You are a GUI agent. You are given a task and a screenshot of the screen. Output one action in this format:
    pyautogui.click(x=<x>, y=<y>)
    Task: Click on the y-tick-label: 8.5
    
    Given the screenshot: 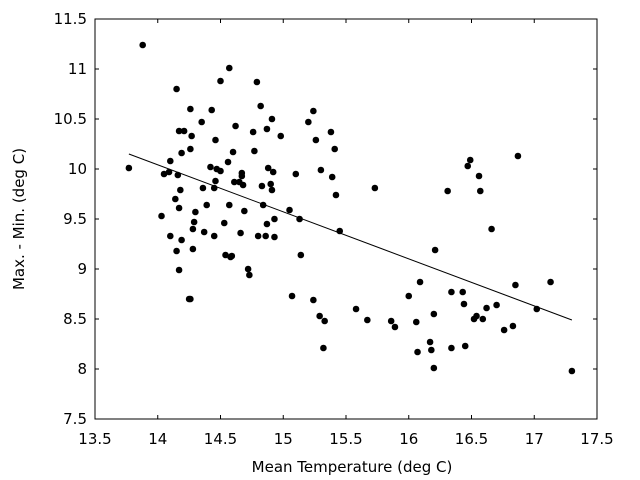 What is the action you would take?
    pyautogui.click(x=75, y=319)
    